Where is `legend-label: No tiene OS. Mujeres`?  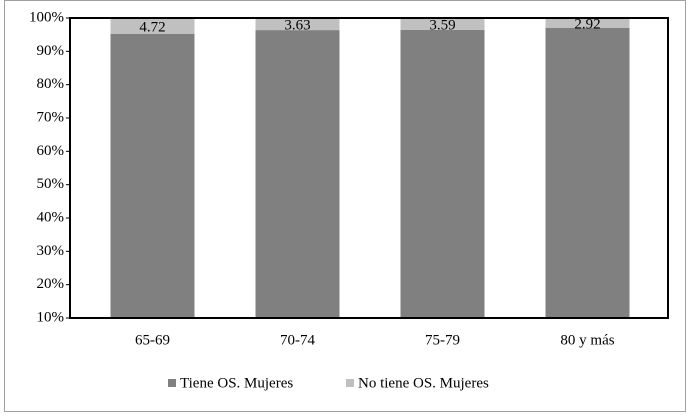
legend-label: No tiene OS. Mujeres is located at coordinates (423, 383).